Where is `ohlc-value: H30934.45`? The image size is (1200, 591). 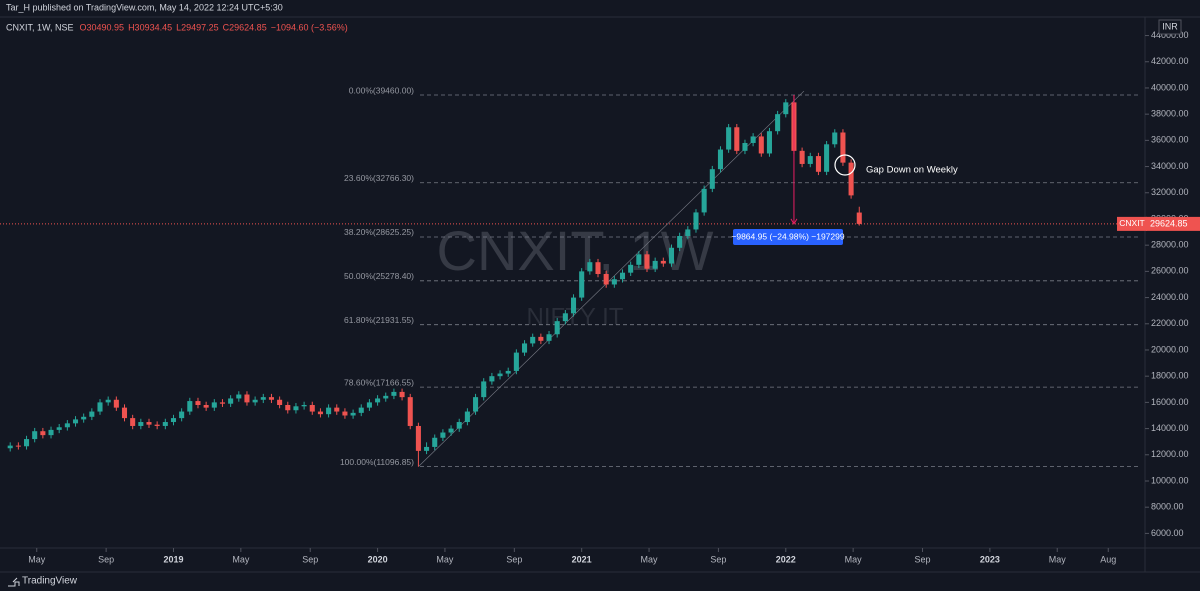
ohlc-value: H30934.45 is located at coordinates (150, 27).